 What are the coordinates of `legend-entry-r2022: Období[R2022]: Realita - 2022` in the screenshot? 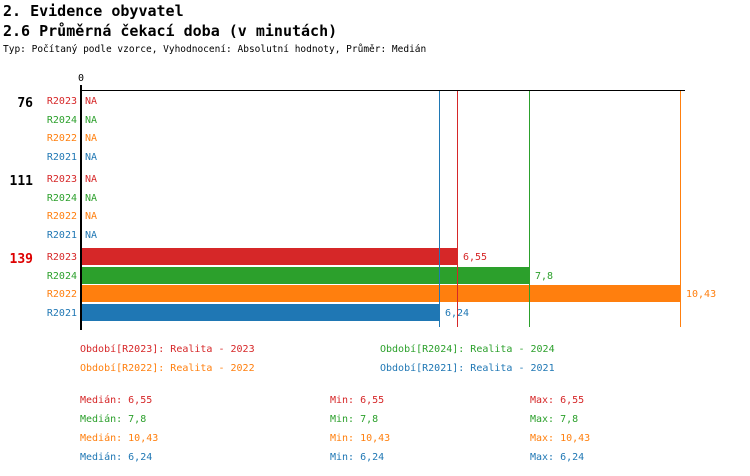 It's located at (167, 368).